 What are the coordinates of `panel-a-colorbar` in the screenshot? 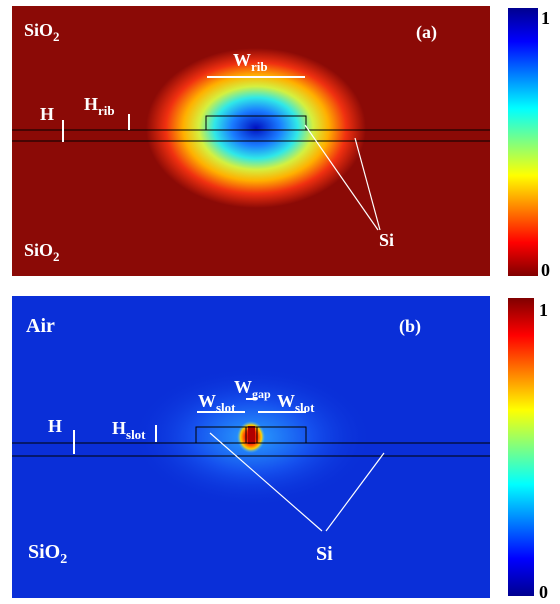 It's located at (523, 142).